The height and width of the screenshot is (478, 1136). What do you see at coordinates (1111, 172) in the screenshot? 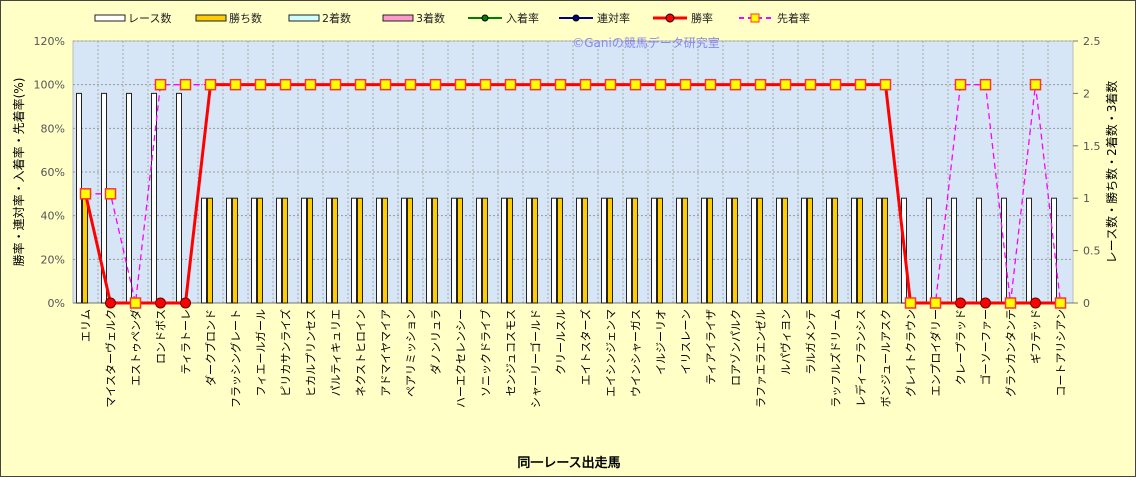
I see `y-right-title: レース数・勝ち数・2着数・3着数` at bounding box center [1111, 172].